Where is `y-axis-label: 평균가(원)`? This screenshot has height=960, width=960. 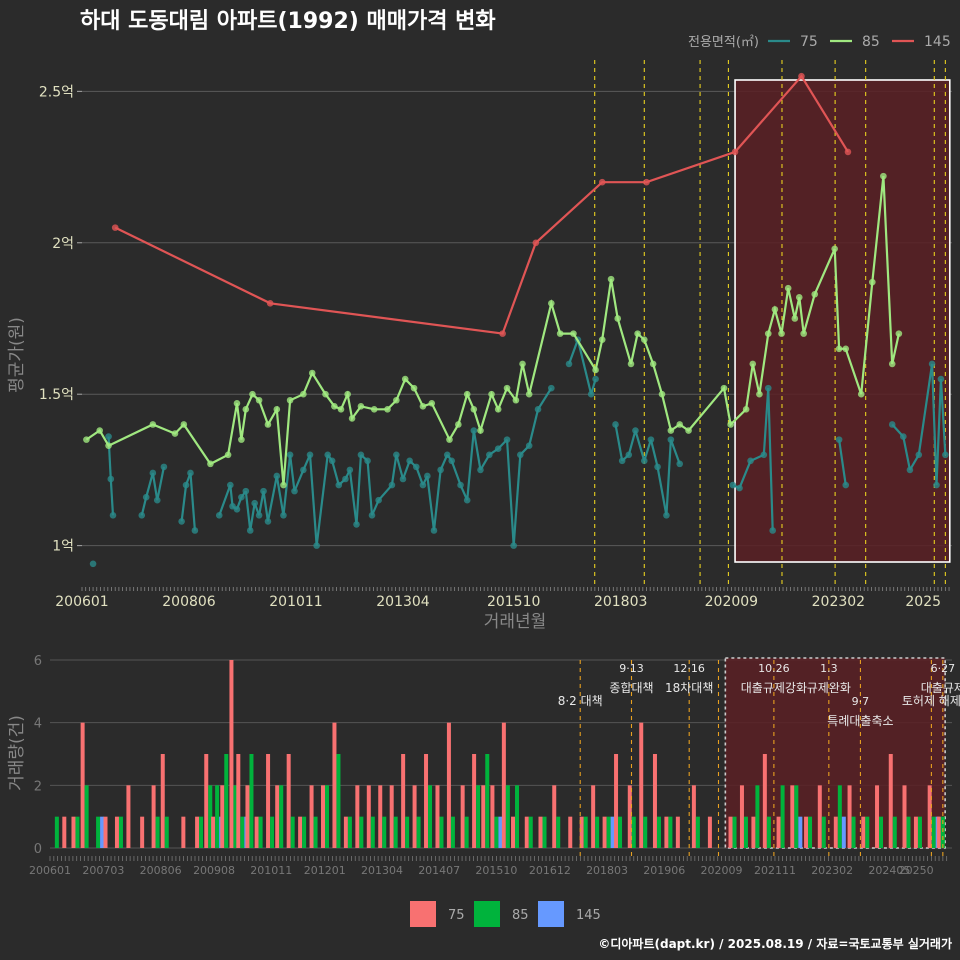 y-axis-label: 평균가(원) is located at coordinates (17, 355).